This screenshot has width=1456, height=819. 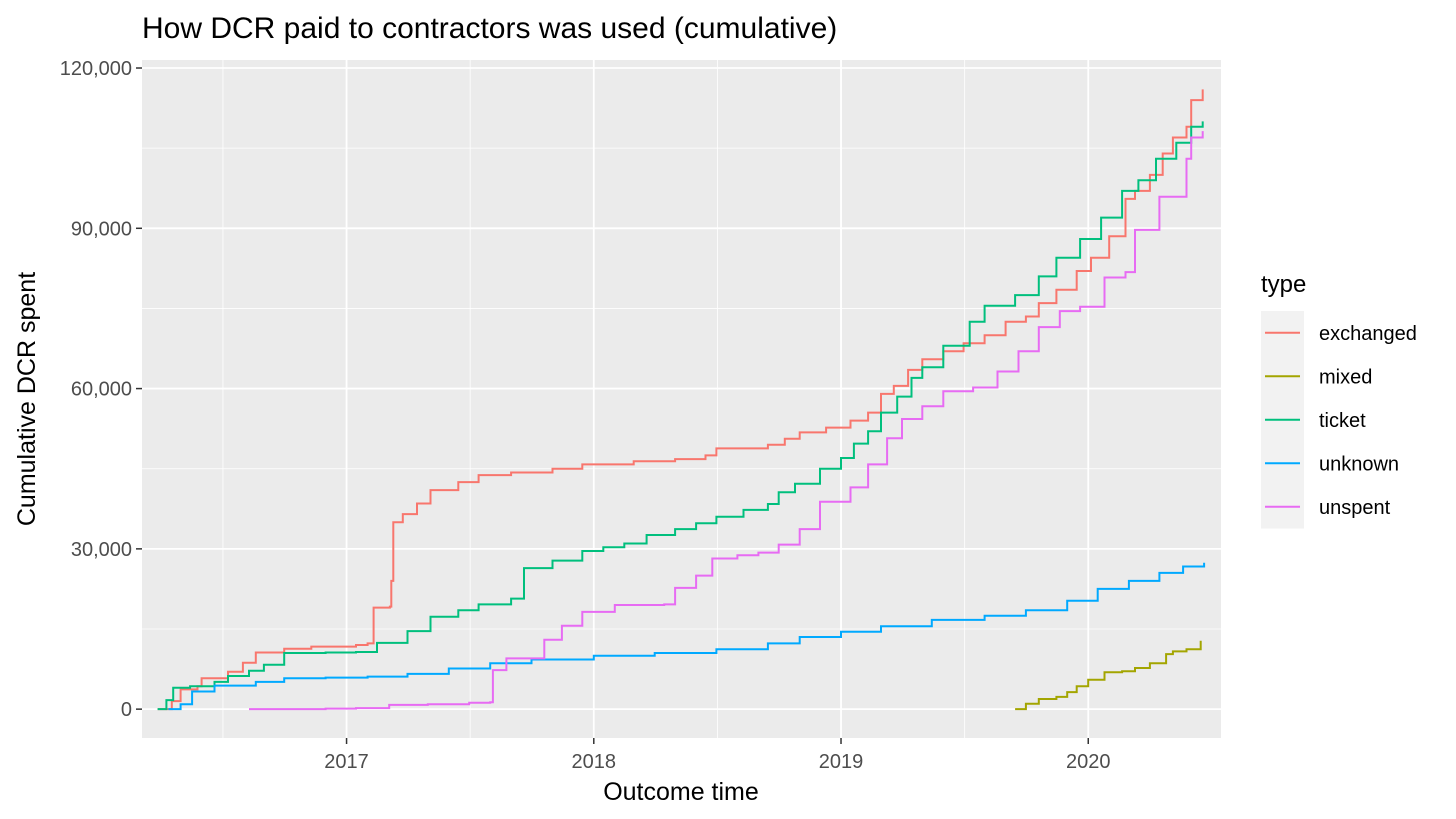 I want to click on y-tick-label: 0, so click(x=126, y=710).